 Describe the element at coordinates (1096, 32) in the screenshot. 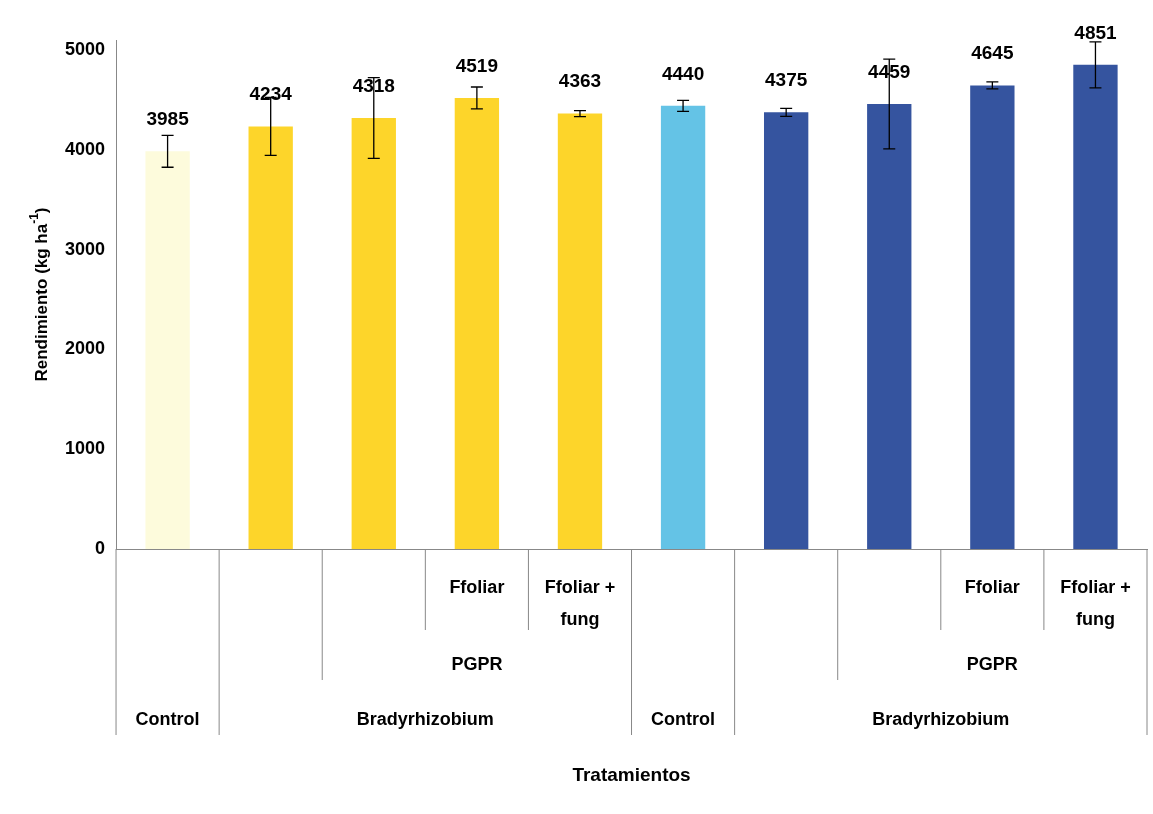

I see `data-label: 4851` at that location.